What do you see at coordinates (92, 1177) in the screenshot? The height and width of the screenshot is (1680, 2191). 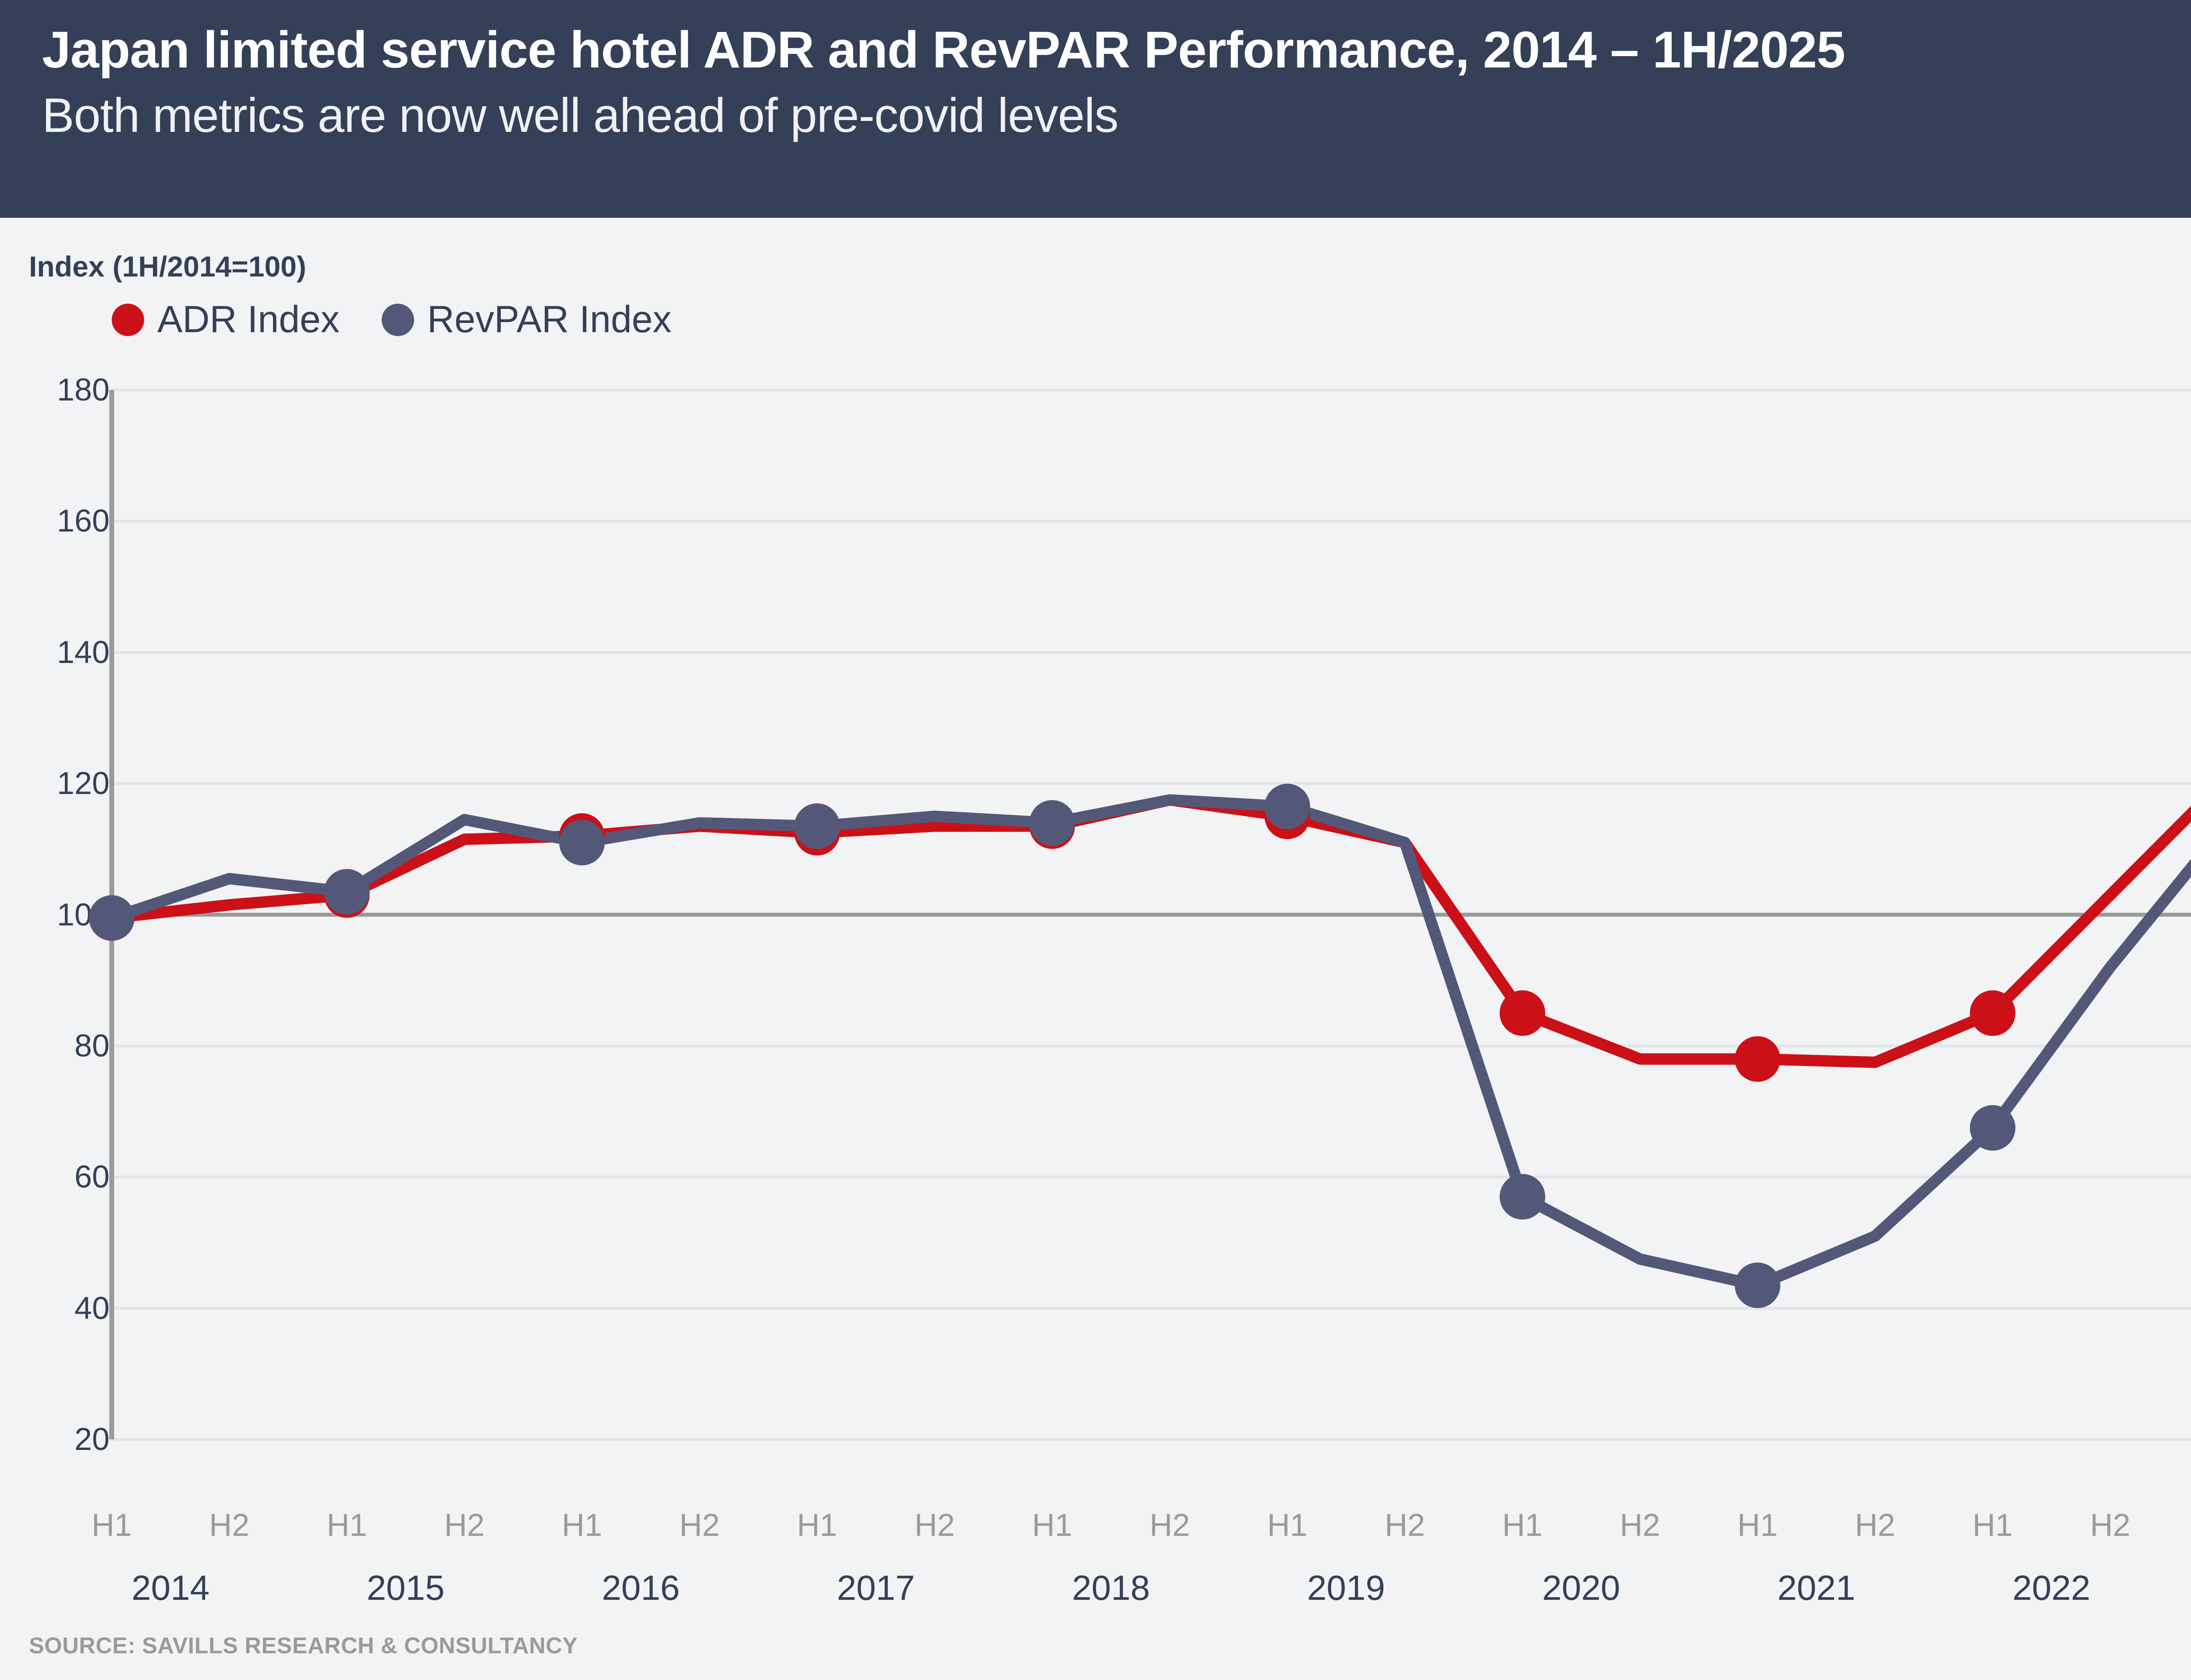 I see `y-tick-label: 60` at bounding box center [92, 1177].